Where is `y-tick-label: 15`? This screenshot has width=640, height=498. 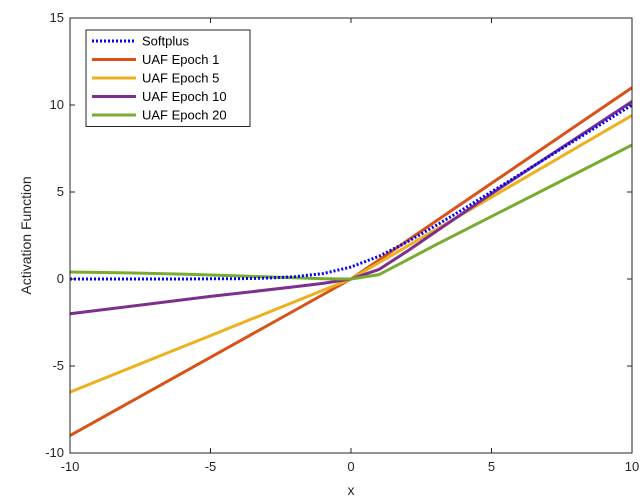 y-tick-label: 15 is located at coordinates (57, 17).